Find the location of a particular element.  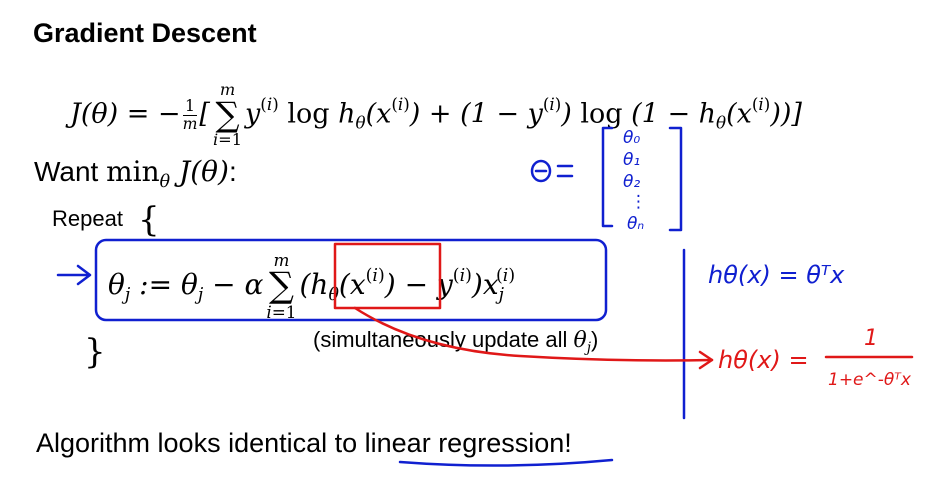

logistic-denominator: 1+e^-θᵀx is located at coordinates (870, 380).